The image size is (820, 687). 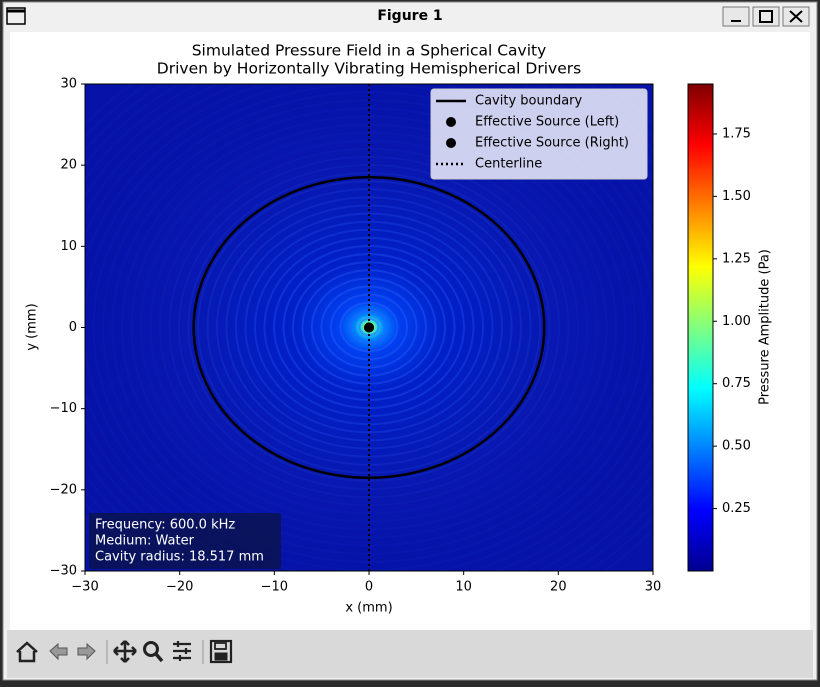 What do you see at coordinates (27, 652) in the screenshot?
I see `home-button` at bounding box center [27, 652].